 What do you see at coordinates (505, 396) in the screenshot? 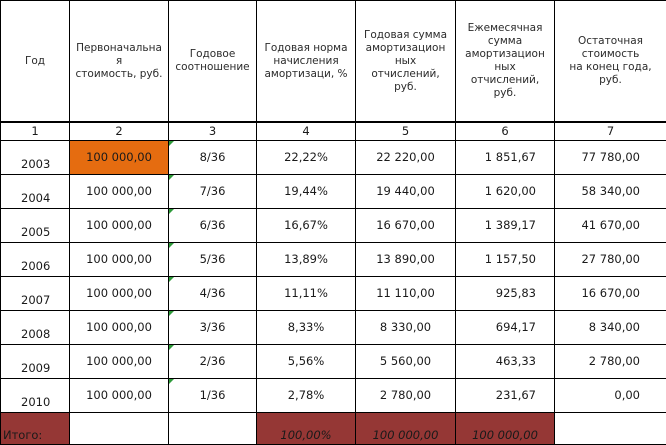
I see `monthly-sum-cell: 231,67` at bounding box center [505, 396].